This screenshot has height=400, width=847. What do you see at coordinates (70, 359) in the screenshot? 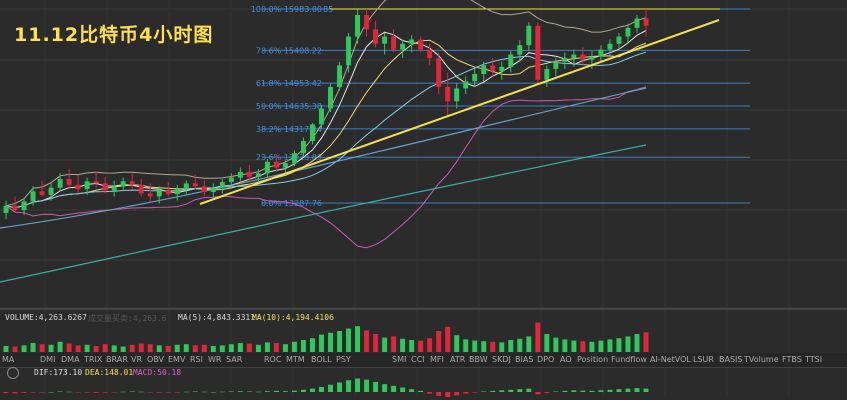
I see `indicator-tab-dma: DMA` at bounding box center [70, 359].